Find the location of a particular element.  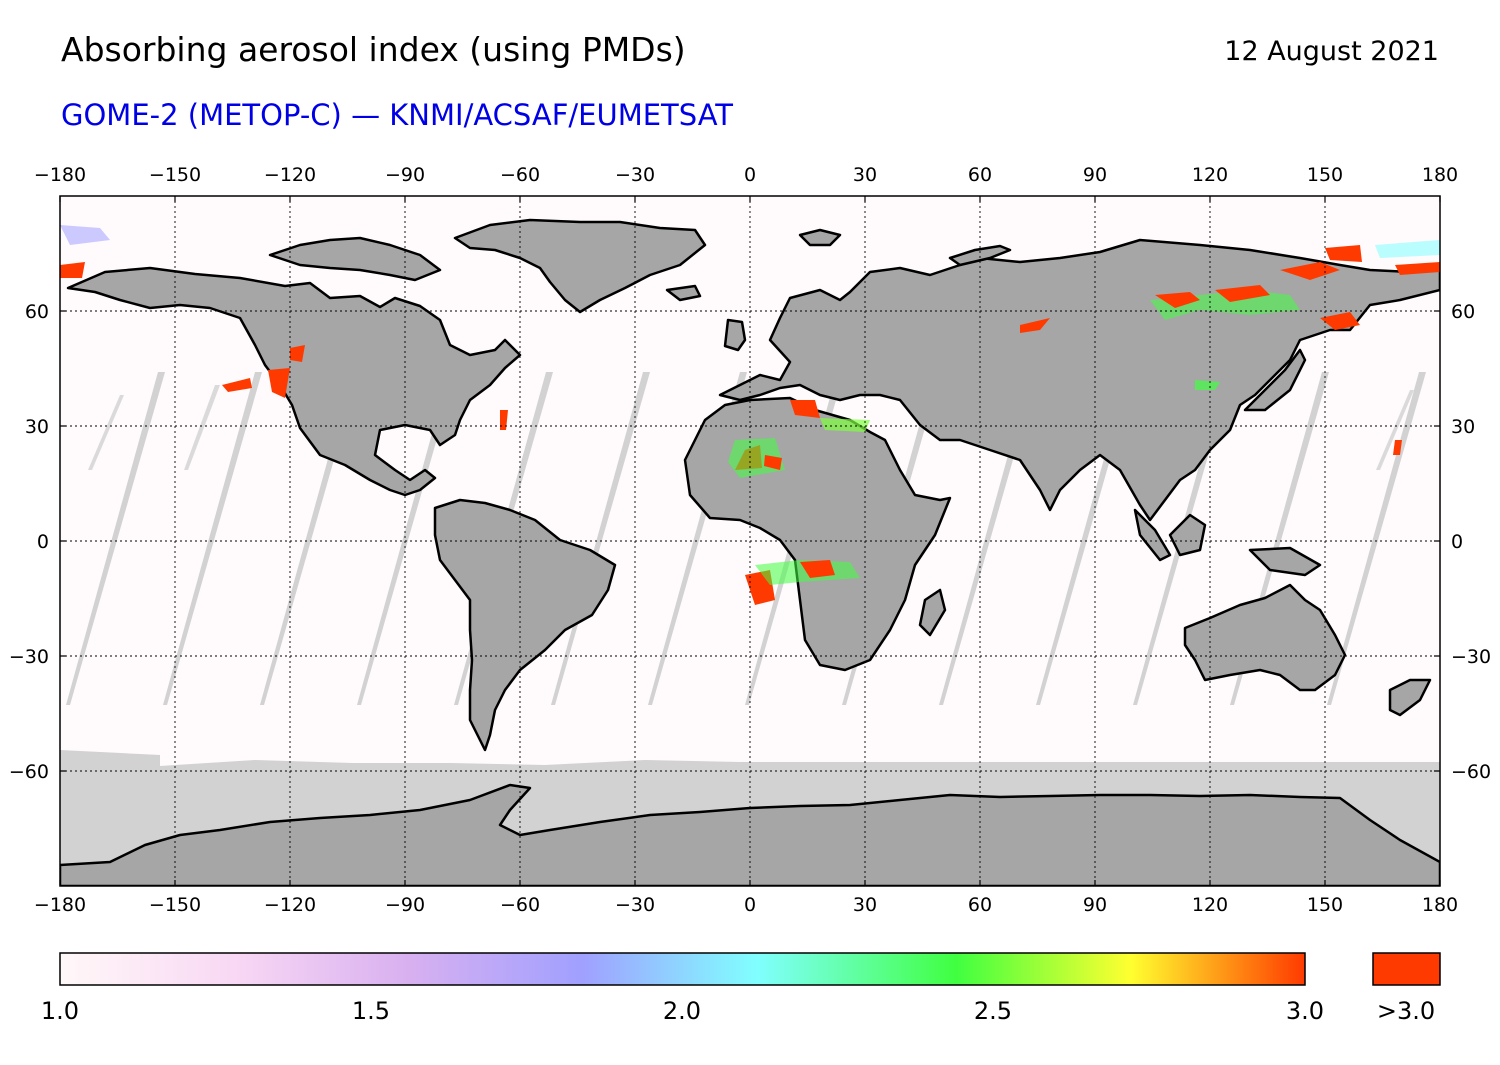

map-subtitle: GOME-2 (METOP-C) — KNMI/ACSAF/EUMETSAT is located at coordinates (397, 115).